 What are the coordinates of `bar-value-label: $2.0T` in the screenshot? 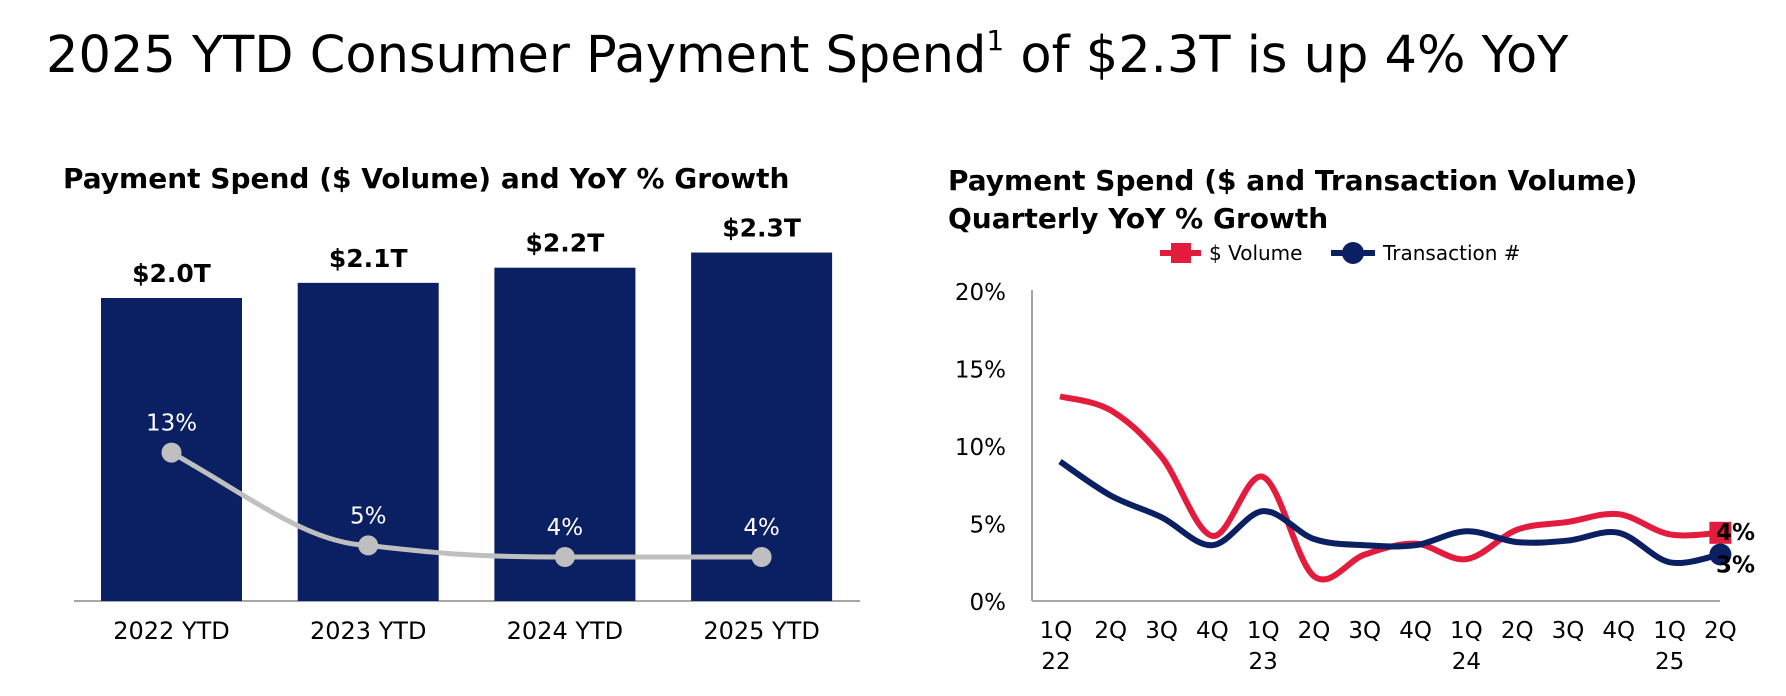 It's located at (171, 273).